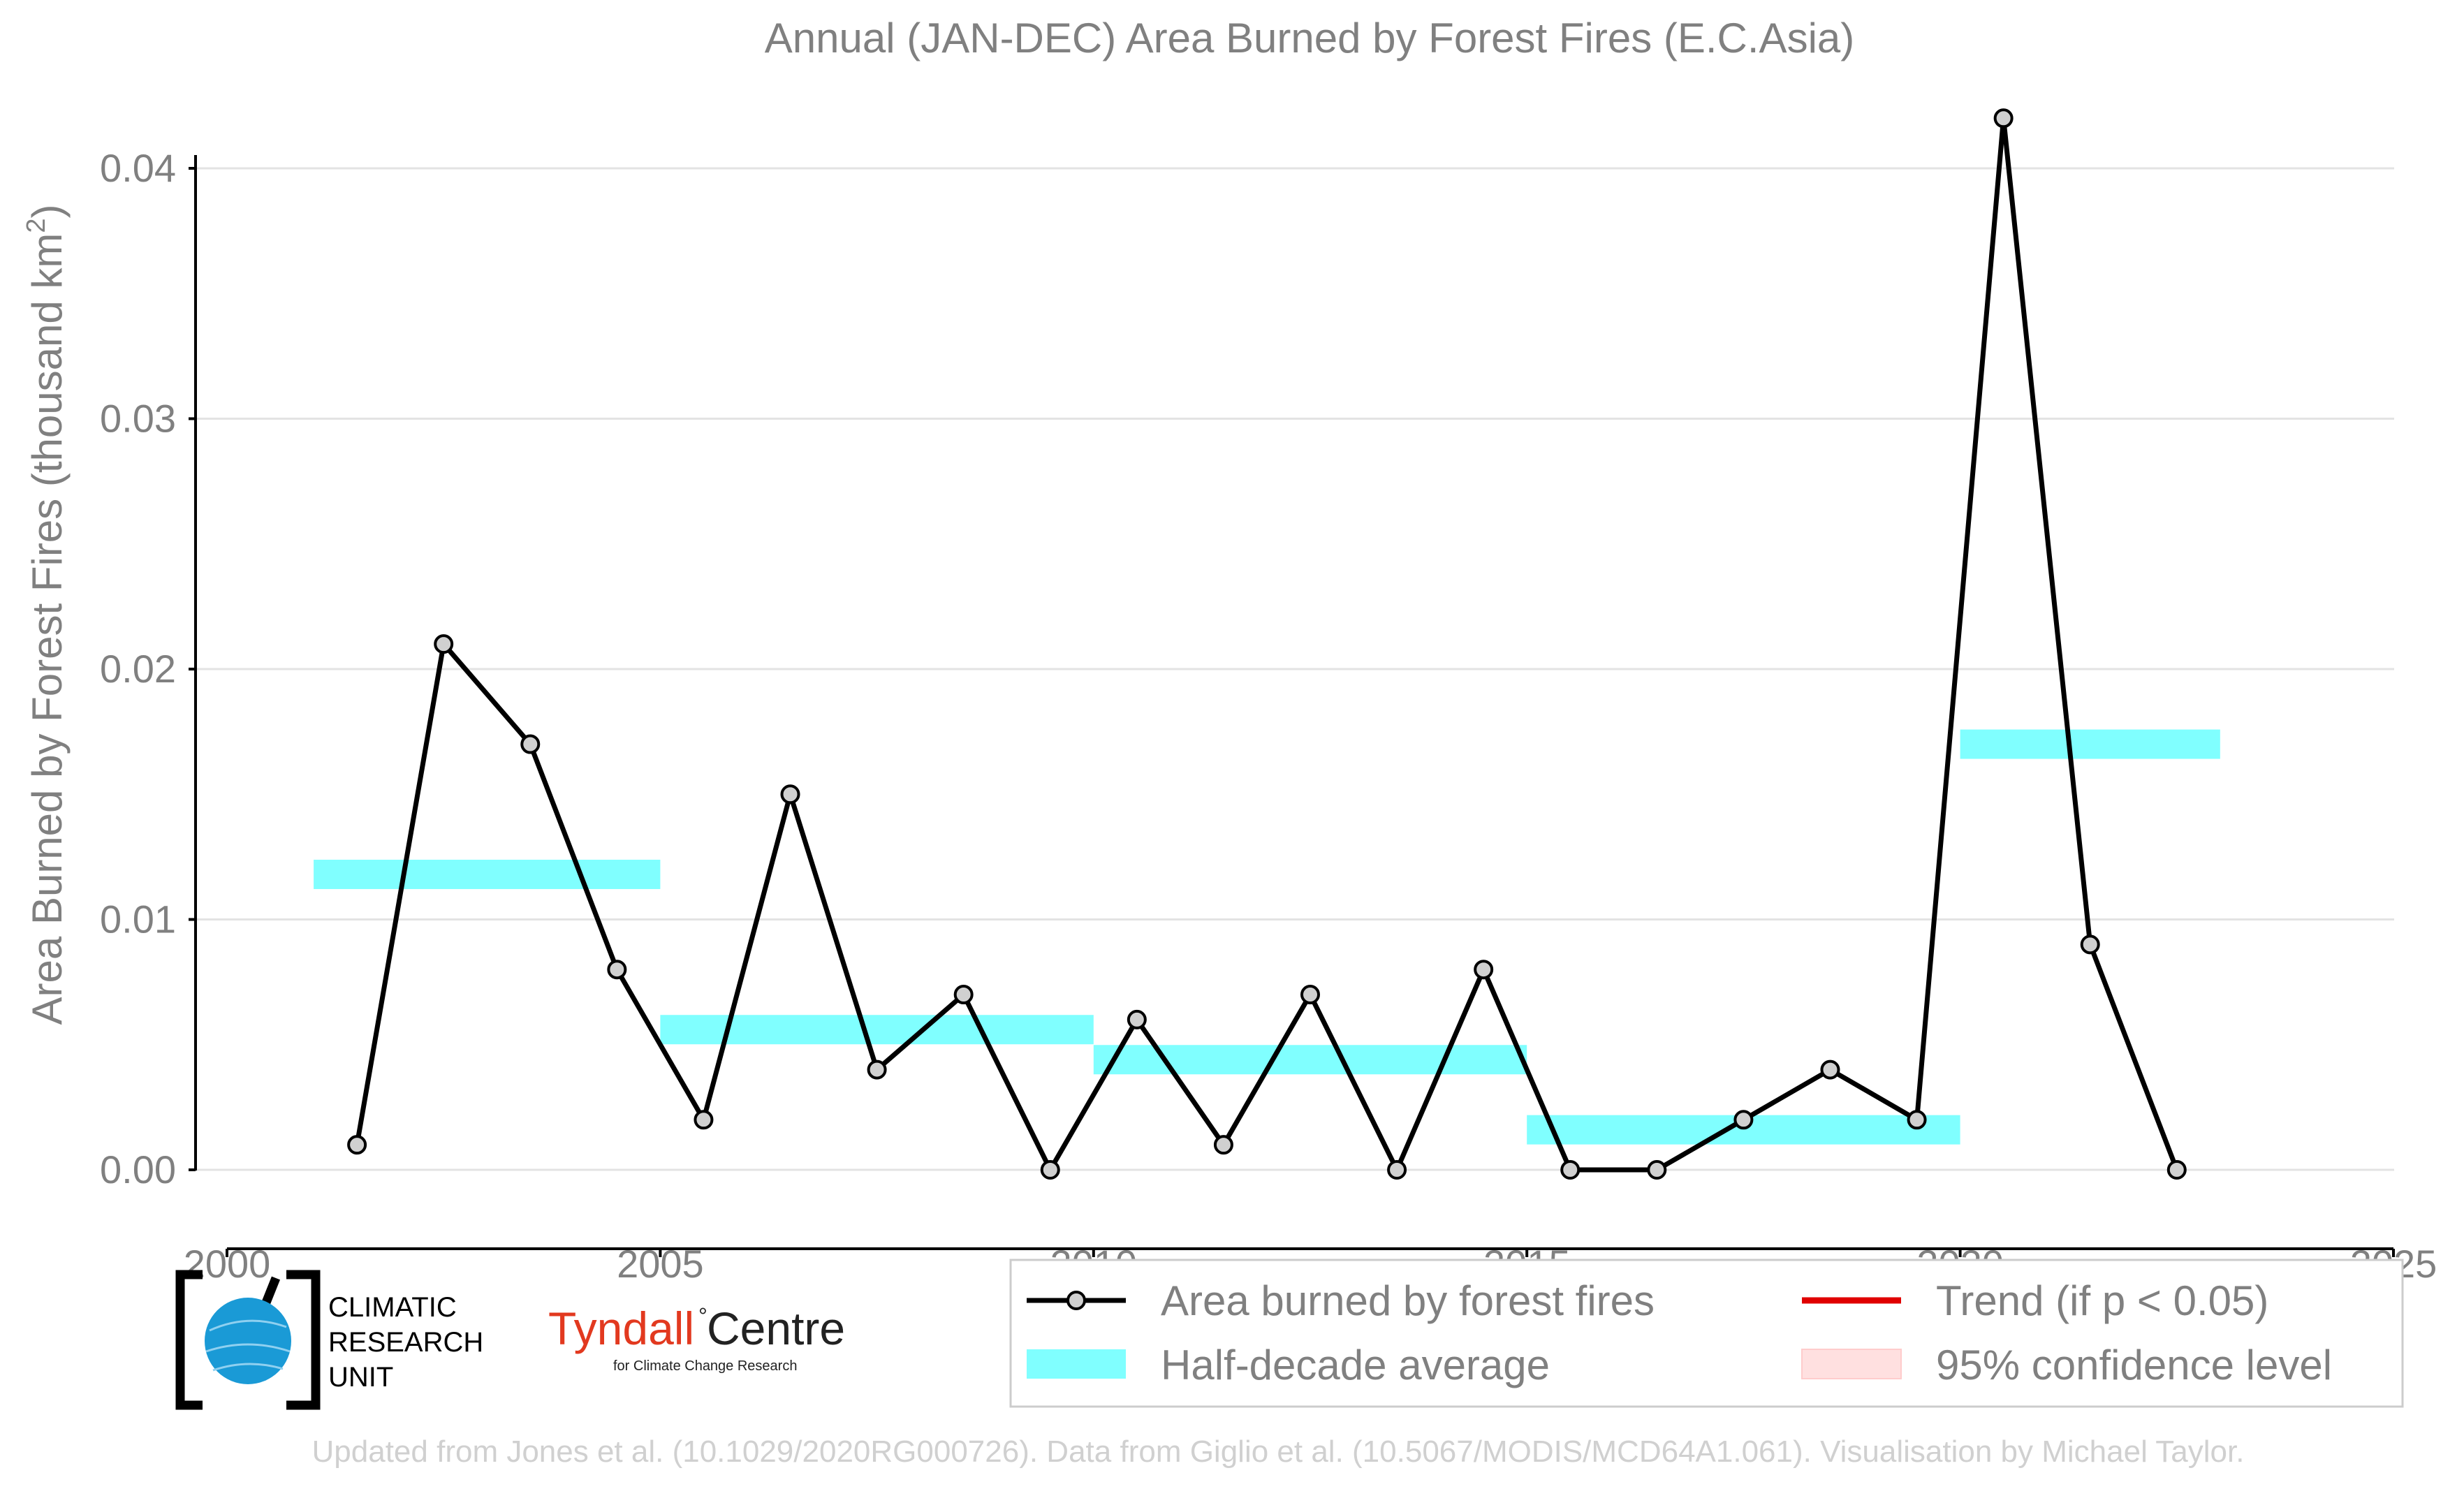 The width and height of the screenshot is (2464, 1489). Describe the element at coordinates (138, 419) in the screenshot. I see `y-tick-label-3: 0.03` at that location.